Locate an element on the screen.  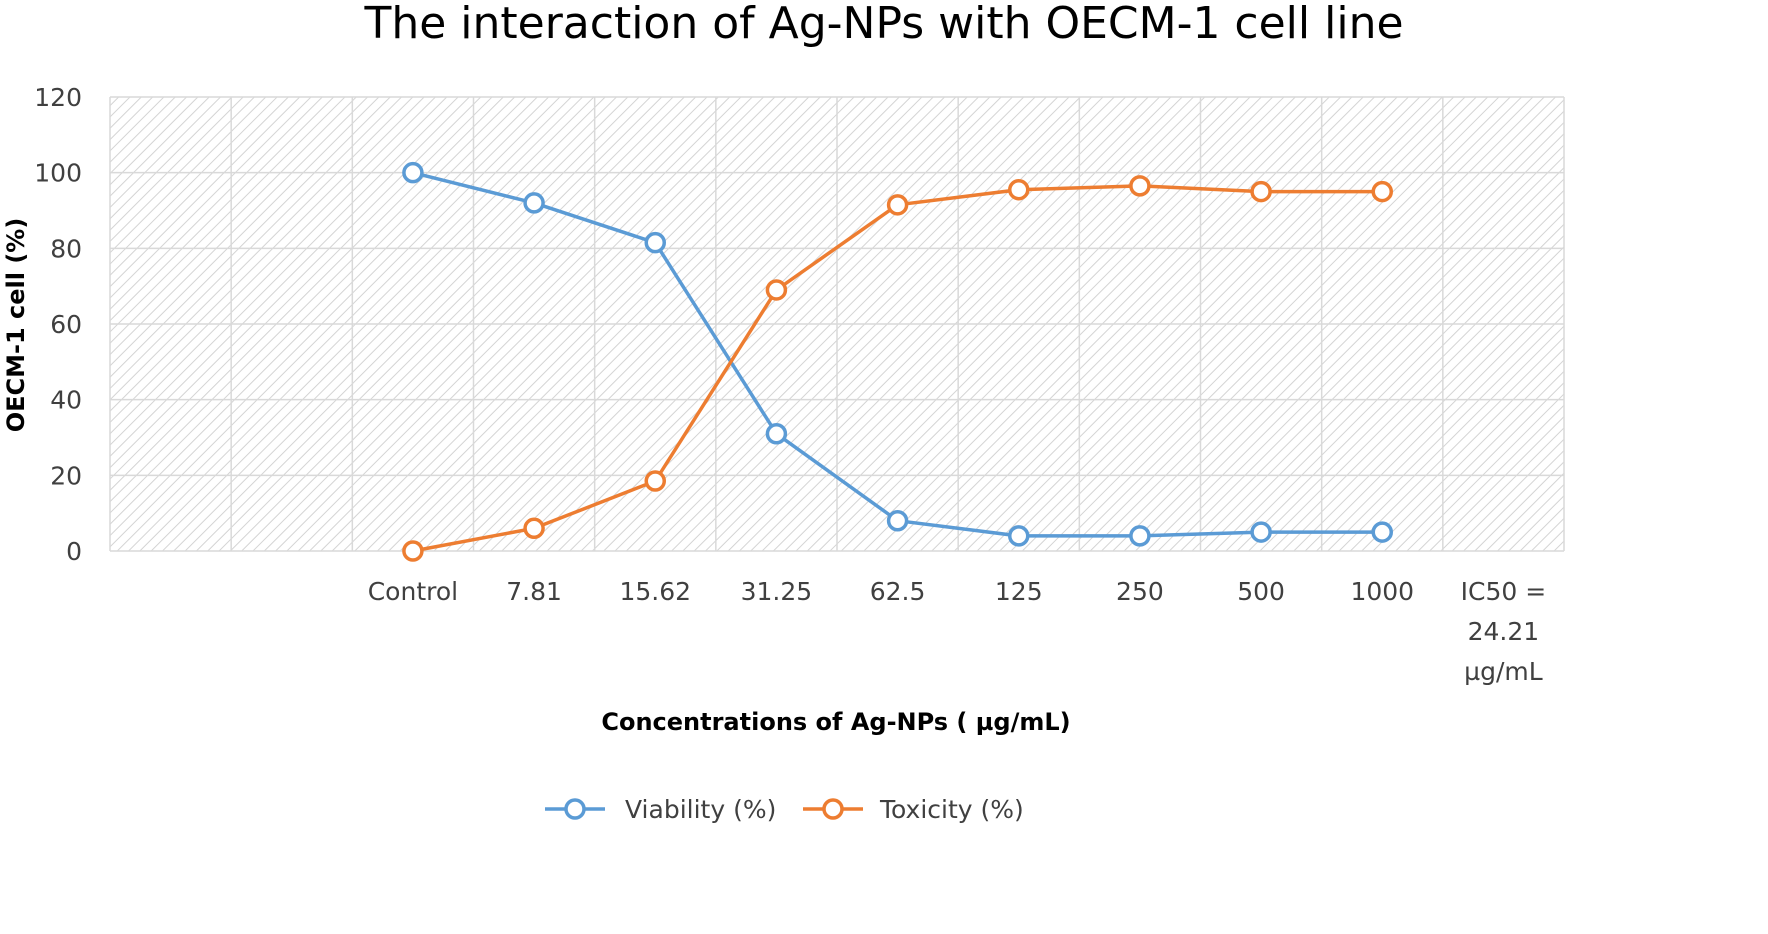
x-tick-label: IC50 = 24.21 µg/mL is located at coordinates (1504, 631).